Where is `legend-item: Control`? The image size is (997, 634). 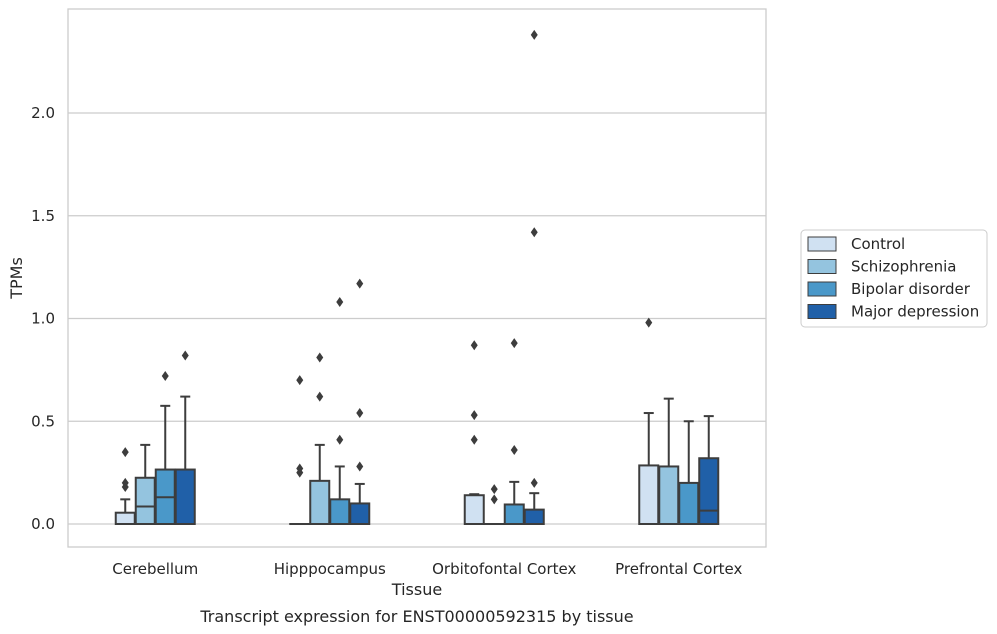 legend-item: Control is located at coordinates (856, 244).